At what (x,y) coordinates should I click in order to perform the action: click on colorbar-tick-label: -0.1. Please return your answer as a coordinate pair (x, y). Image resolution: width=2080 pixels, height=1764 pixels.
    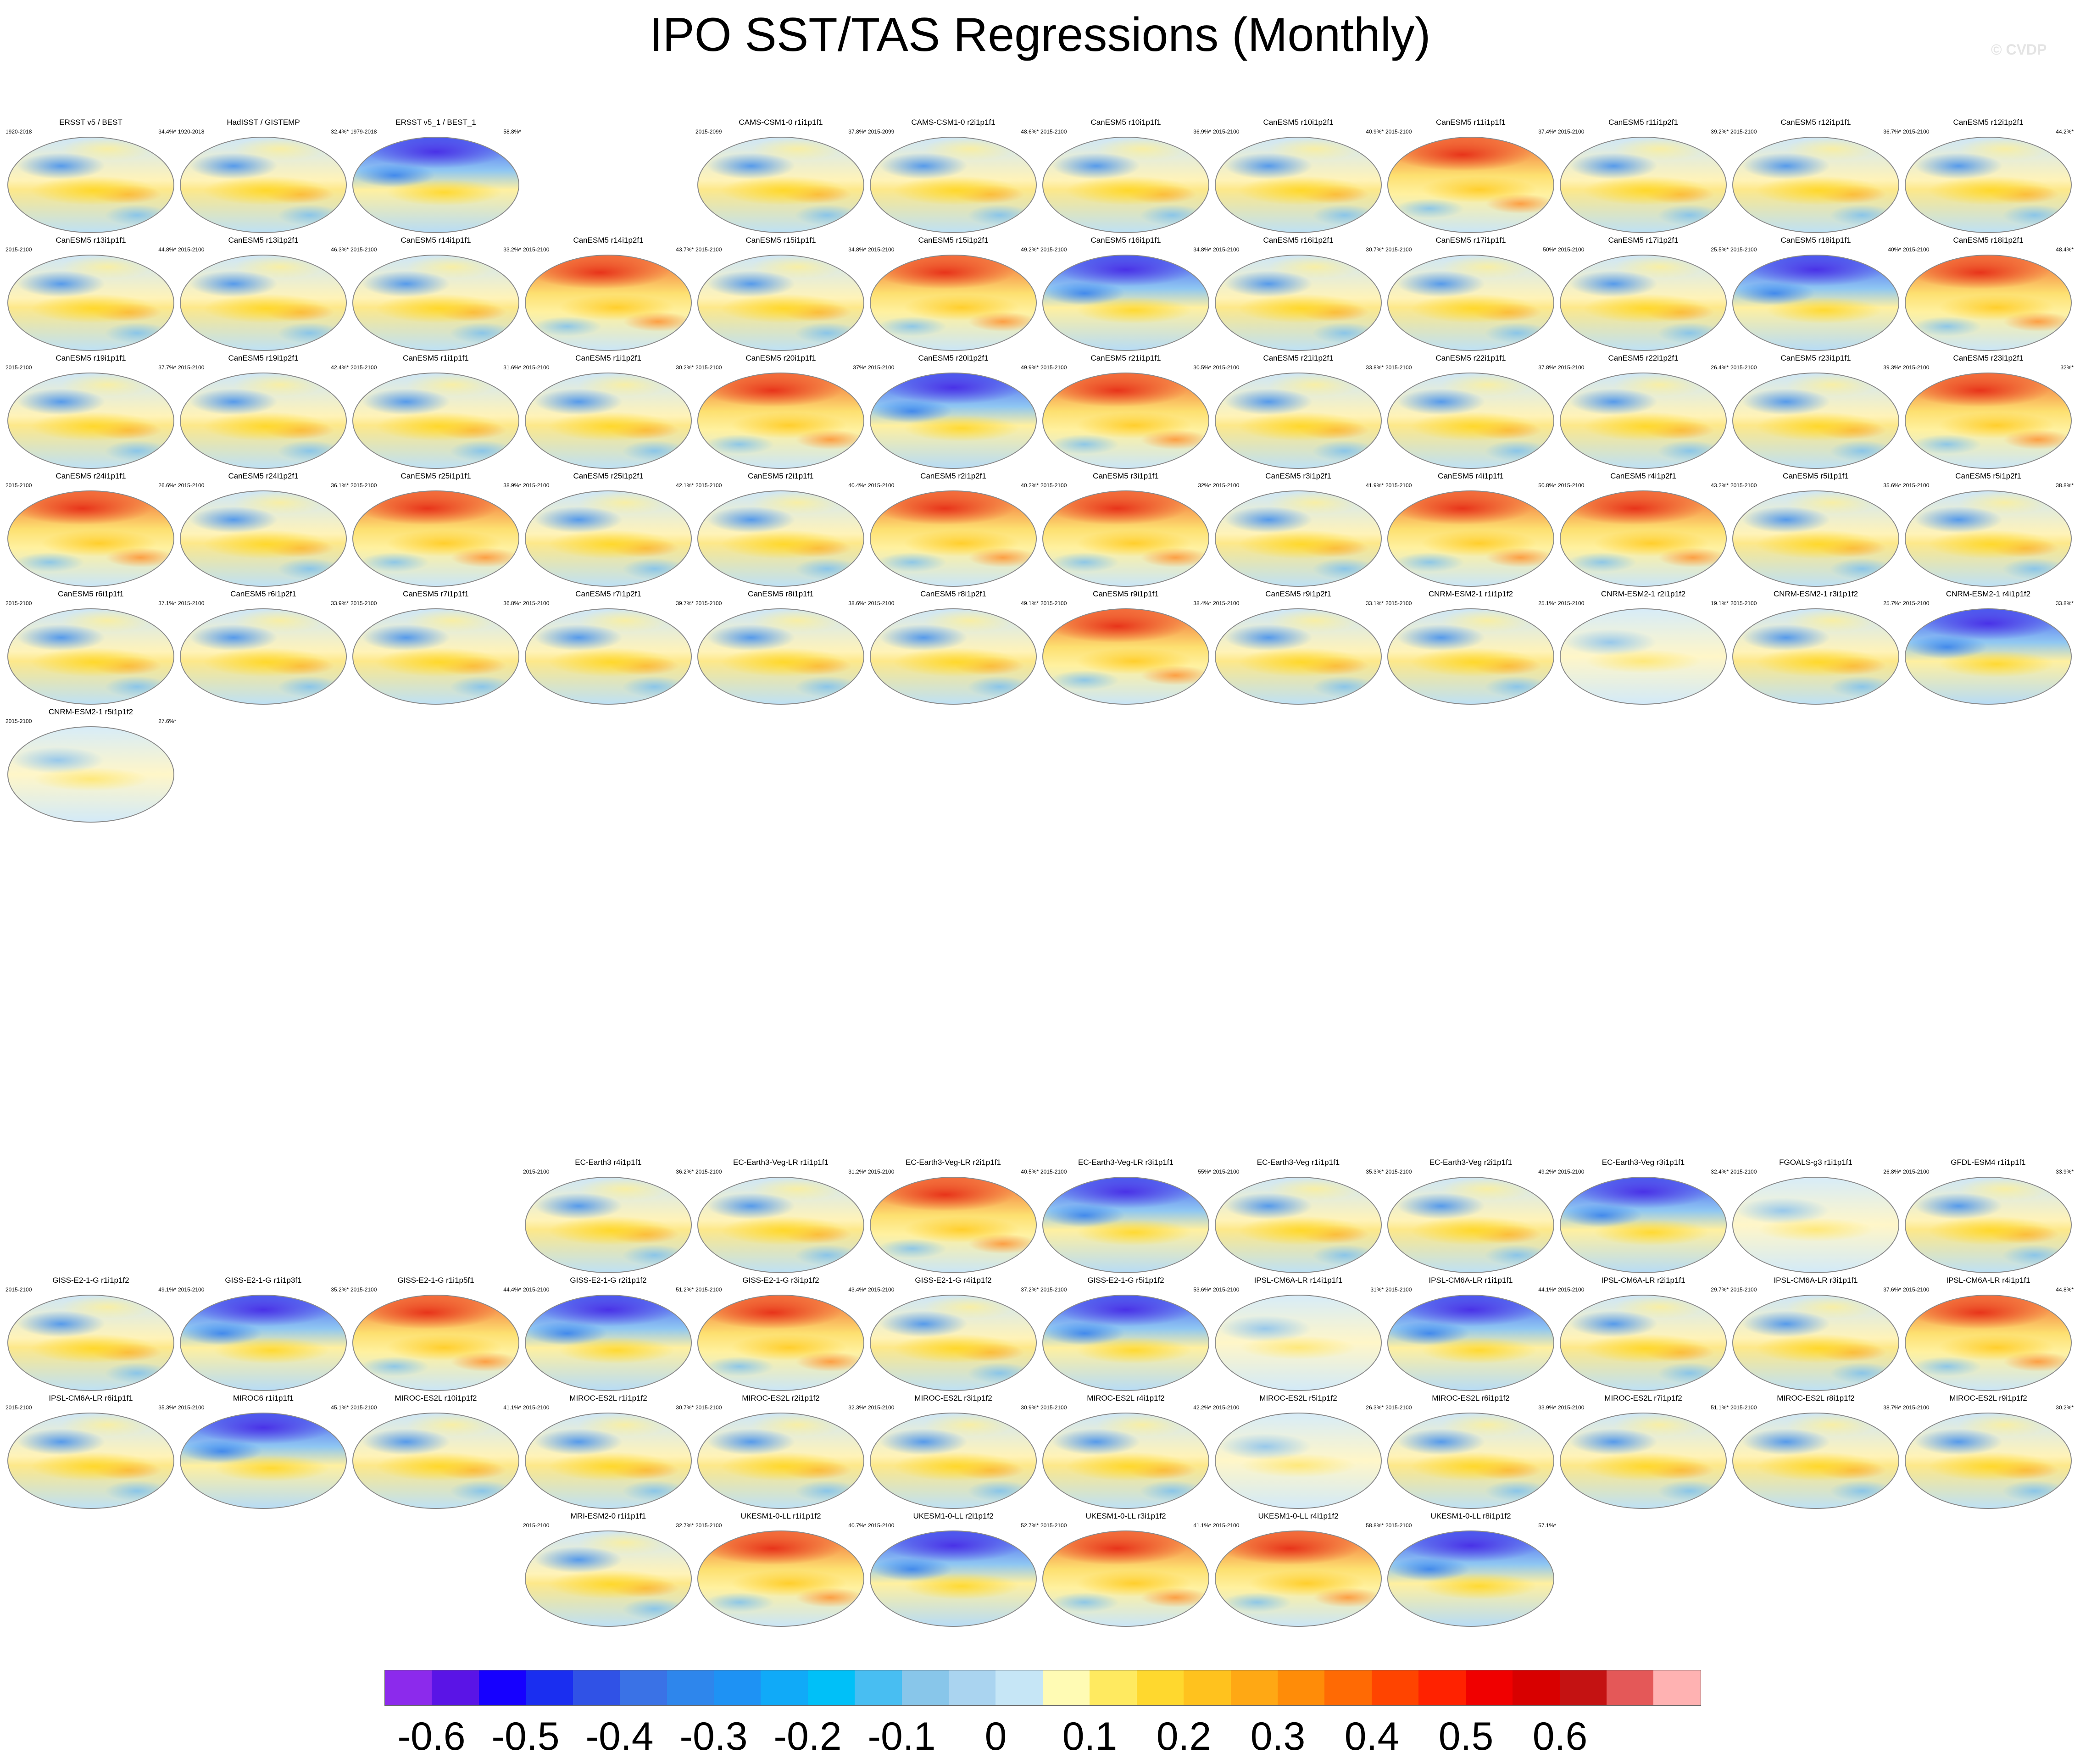
    Looking at the image, I should click on (902, 1736).